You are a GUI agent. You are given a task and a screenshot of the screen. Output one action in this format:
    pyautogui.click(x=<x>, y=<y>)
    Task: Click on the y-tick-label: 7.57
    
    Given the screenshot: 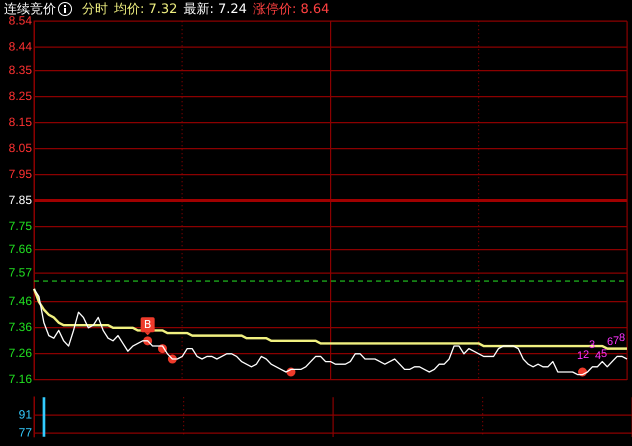 What is the action you would take?
    pyautogui.click(x=20, y=273)
    